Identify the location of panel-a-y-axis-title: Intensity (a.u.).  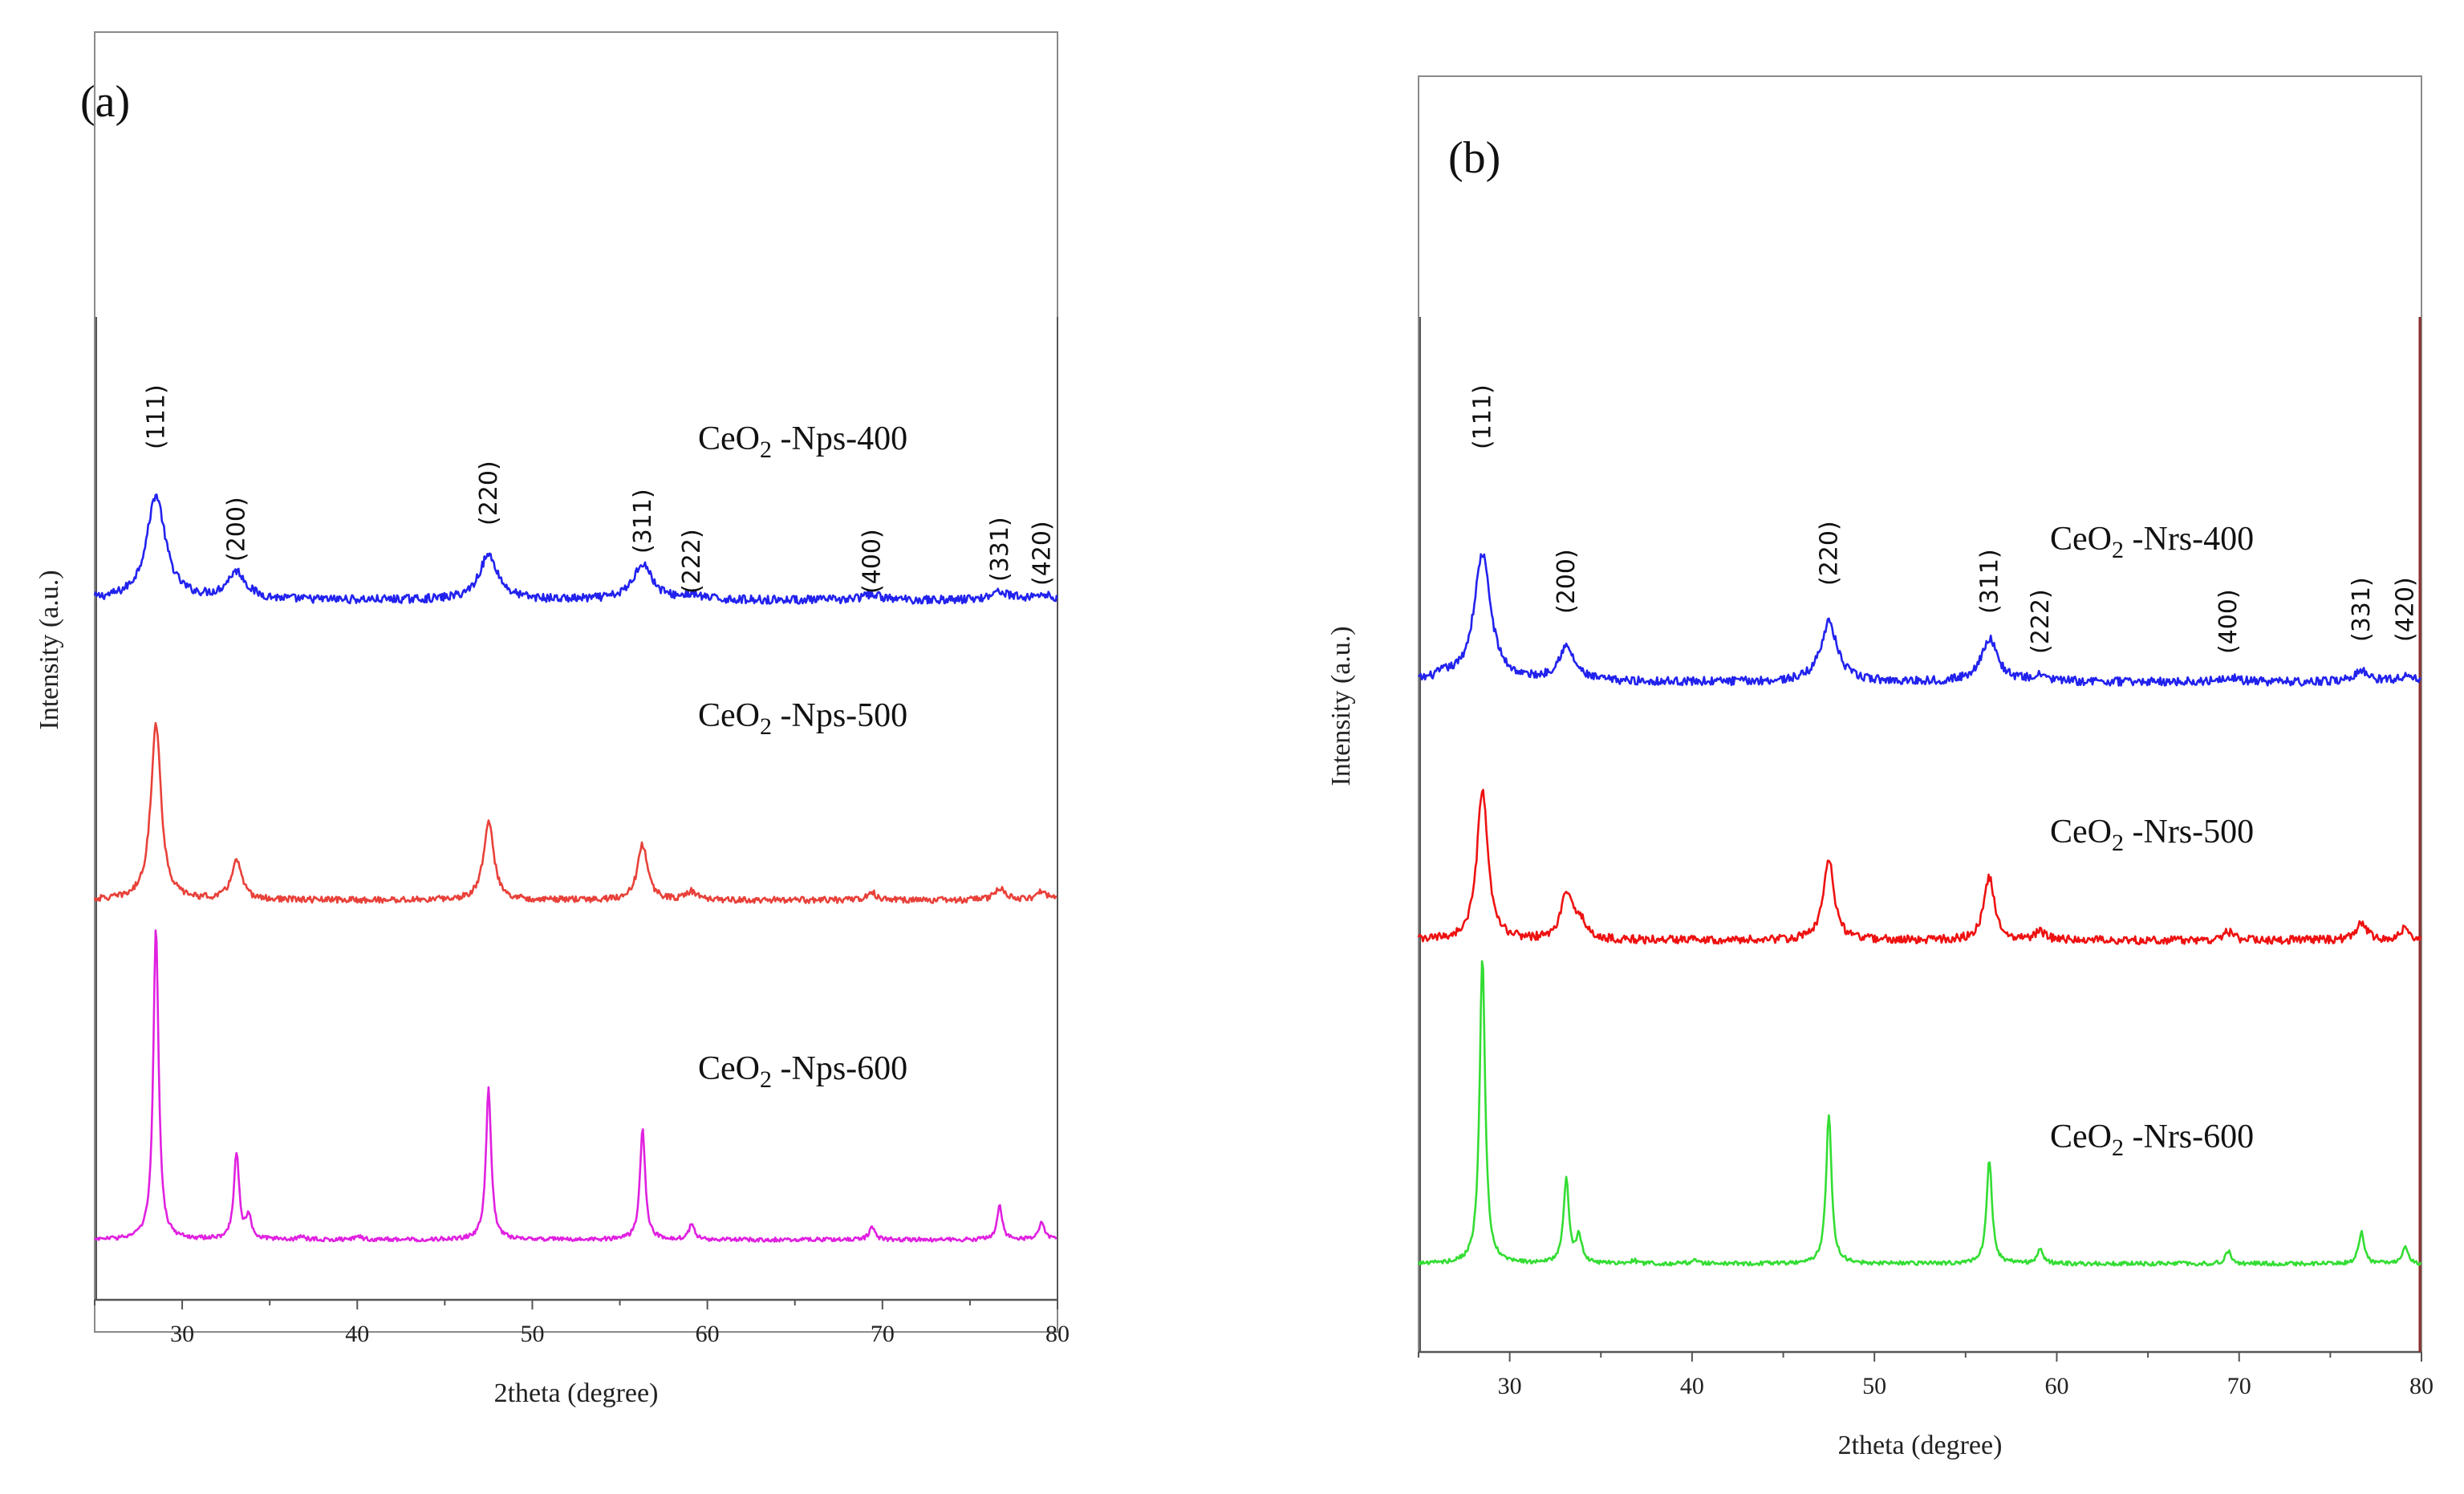
(49, 649).